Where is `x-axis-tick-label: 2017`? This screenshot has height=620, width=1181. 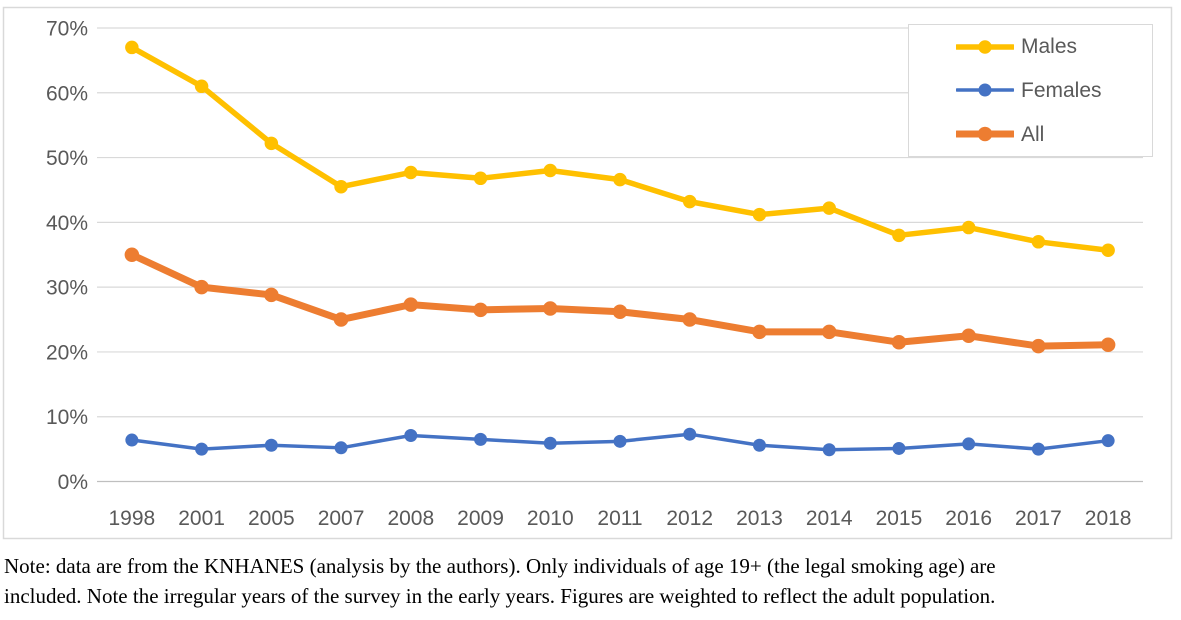 x-axis-tick-label: 2017 is located at coordinates (1038, 518).